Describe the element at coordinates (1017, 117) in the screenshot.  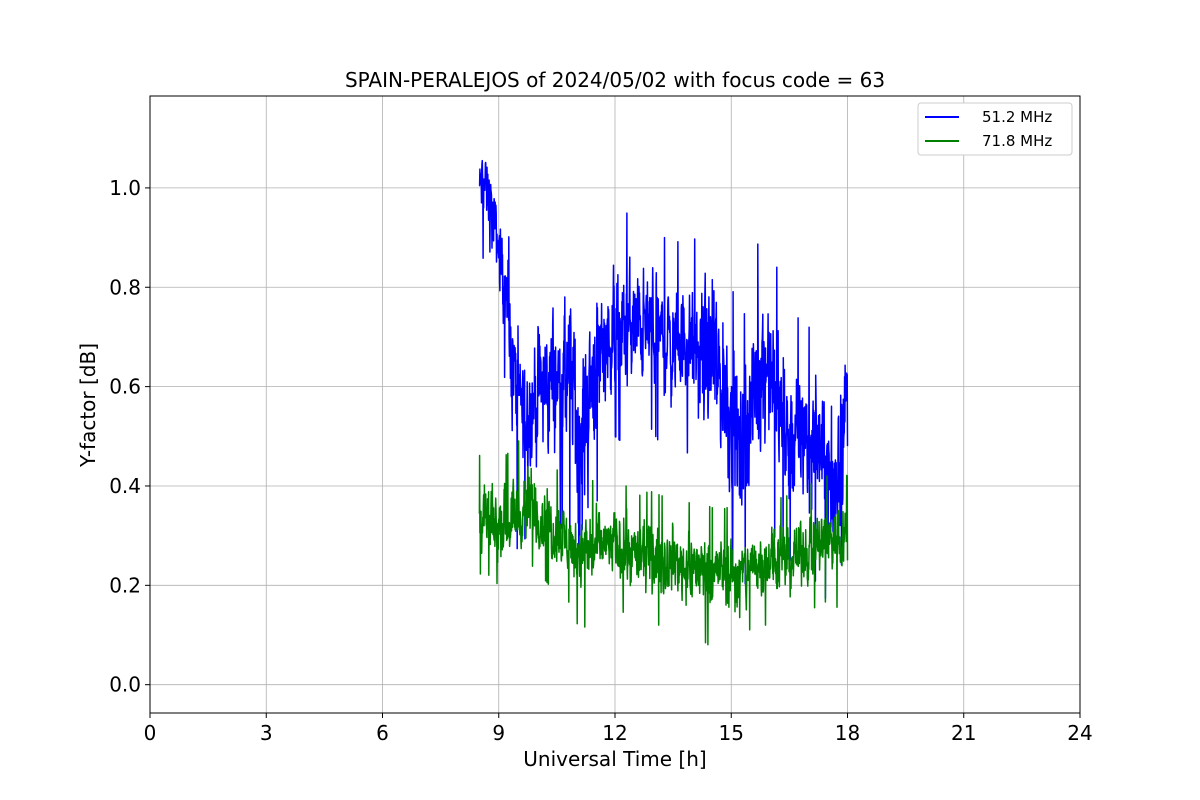
I see `legend-label-51mhz: 51.2 MHz` at that location.